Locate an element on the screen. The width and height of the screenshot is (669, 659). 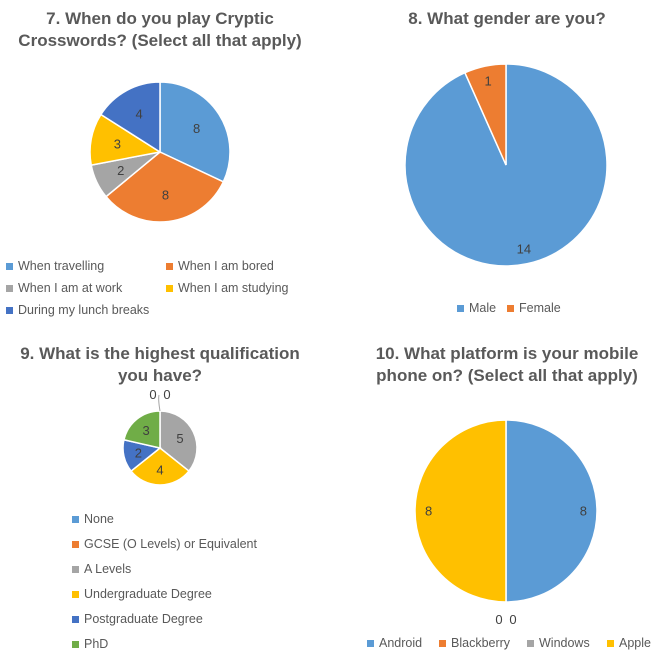
chart-9-leader-line is located at coordinates (159, 403).